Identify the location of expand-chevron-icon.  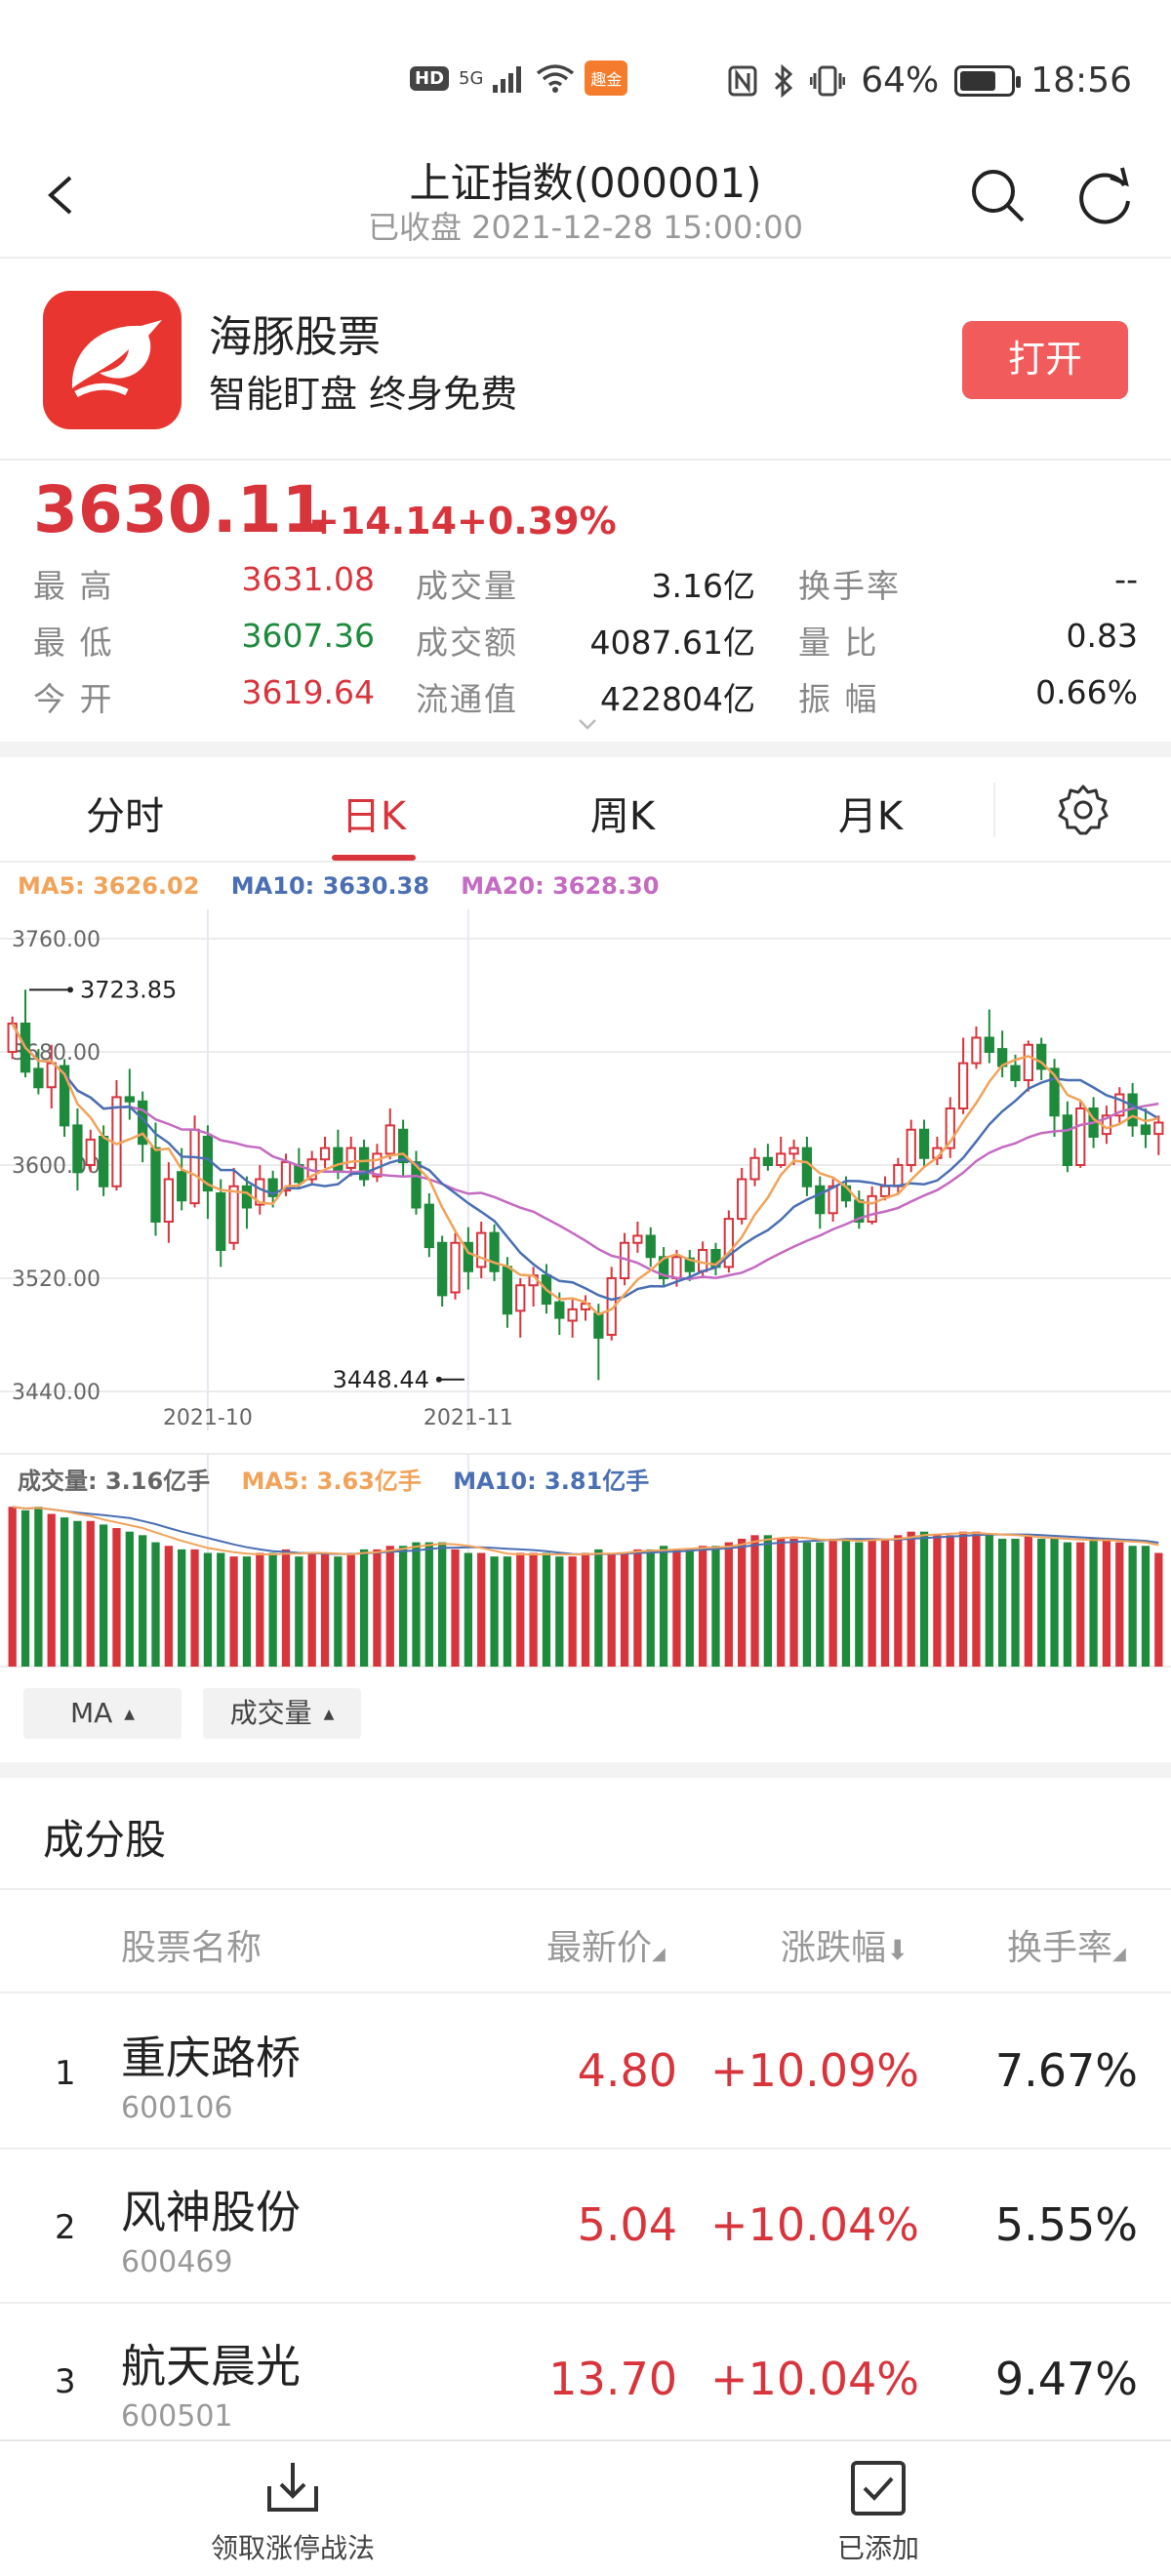
(587, 725).